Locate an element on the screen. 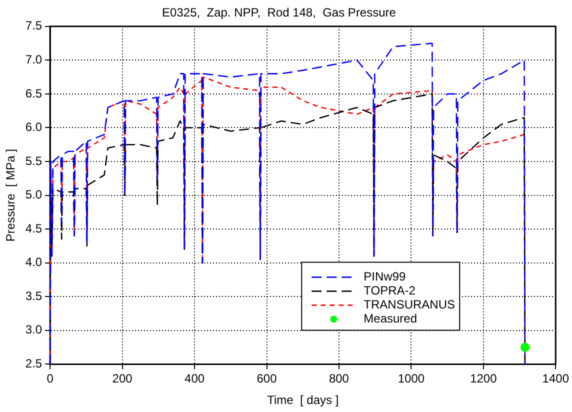 Image resolution: width=572 pixels, height=412 pixels. chart-title: E0325, Zap. NPP, Rod 148, Gas Pressure is located at coordinates (279, 13).